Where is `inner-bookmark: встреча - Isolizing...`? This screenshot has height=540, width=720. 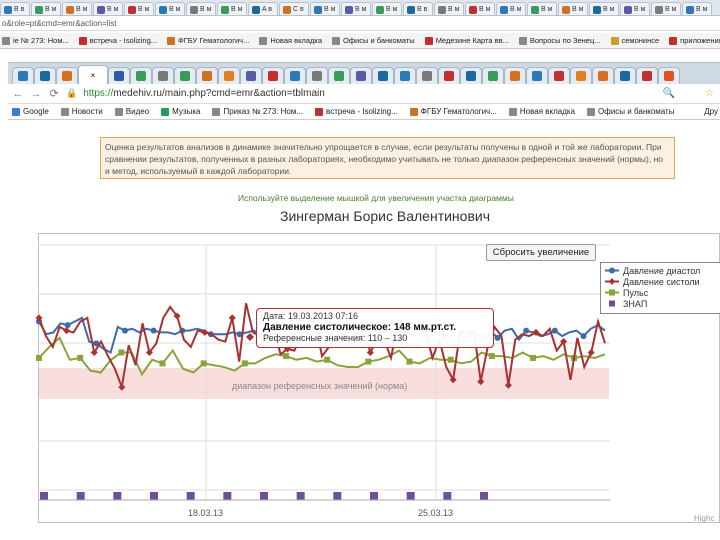 inner-bookmark: встреча - Isolizing... is located at coordinates (356, 111).